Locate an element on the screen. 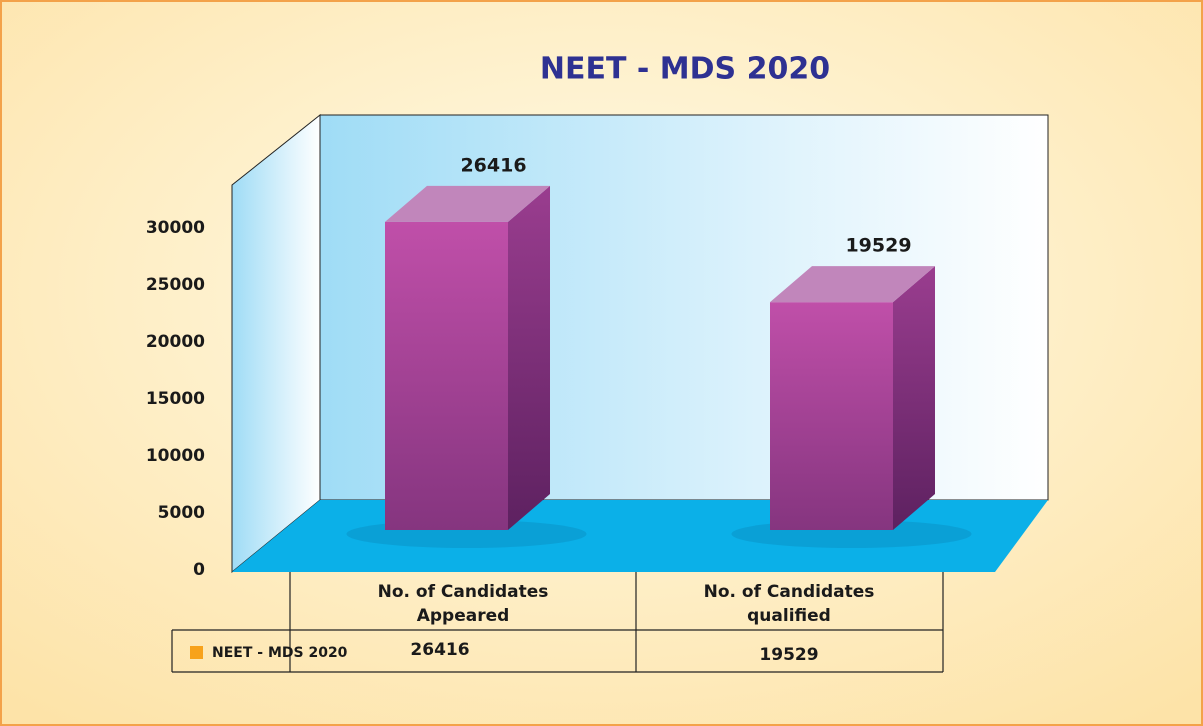 This screenshot has height=726, width=1203. side-wall is located at coordinates (276, 343).